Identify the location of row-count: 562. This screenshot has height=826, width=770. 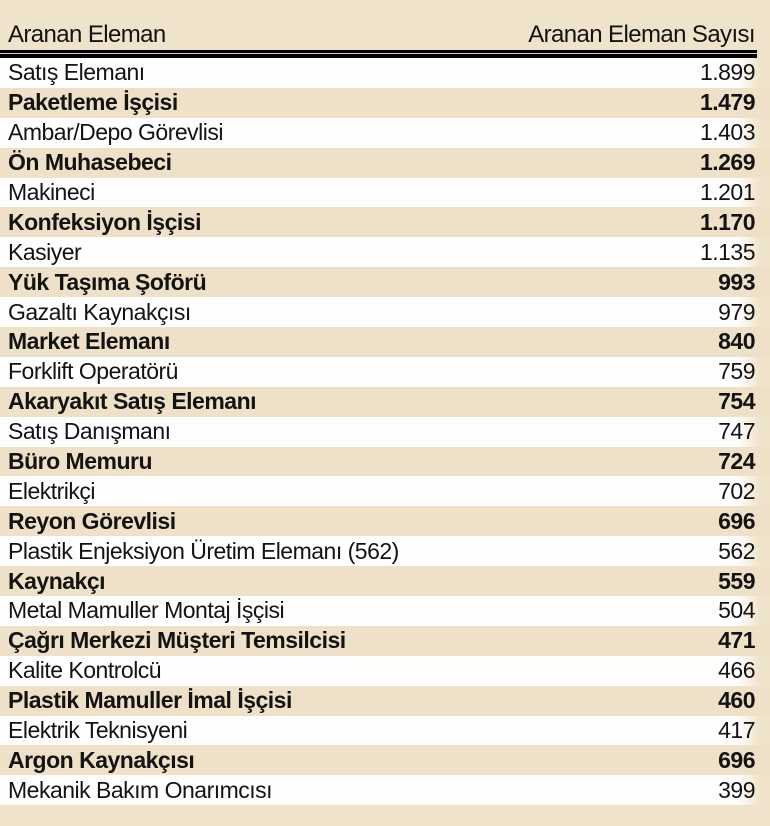
(736, 550).